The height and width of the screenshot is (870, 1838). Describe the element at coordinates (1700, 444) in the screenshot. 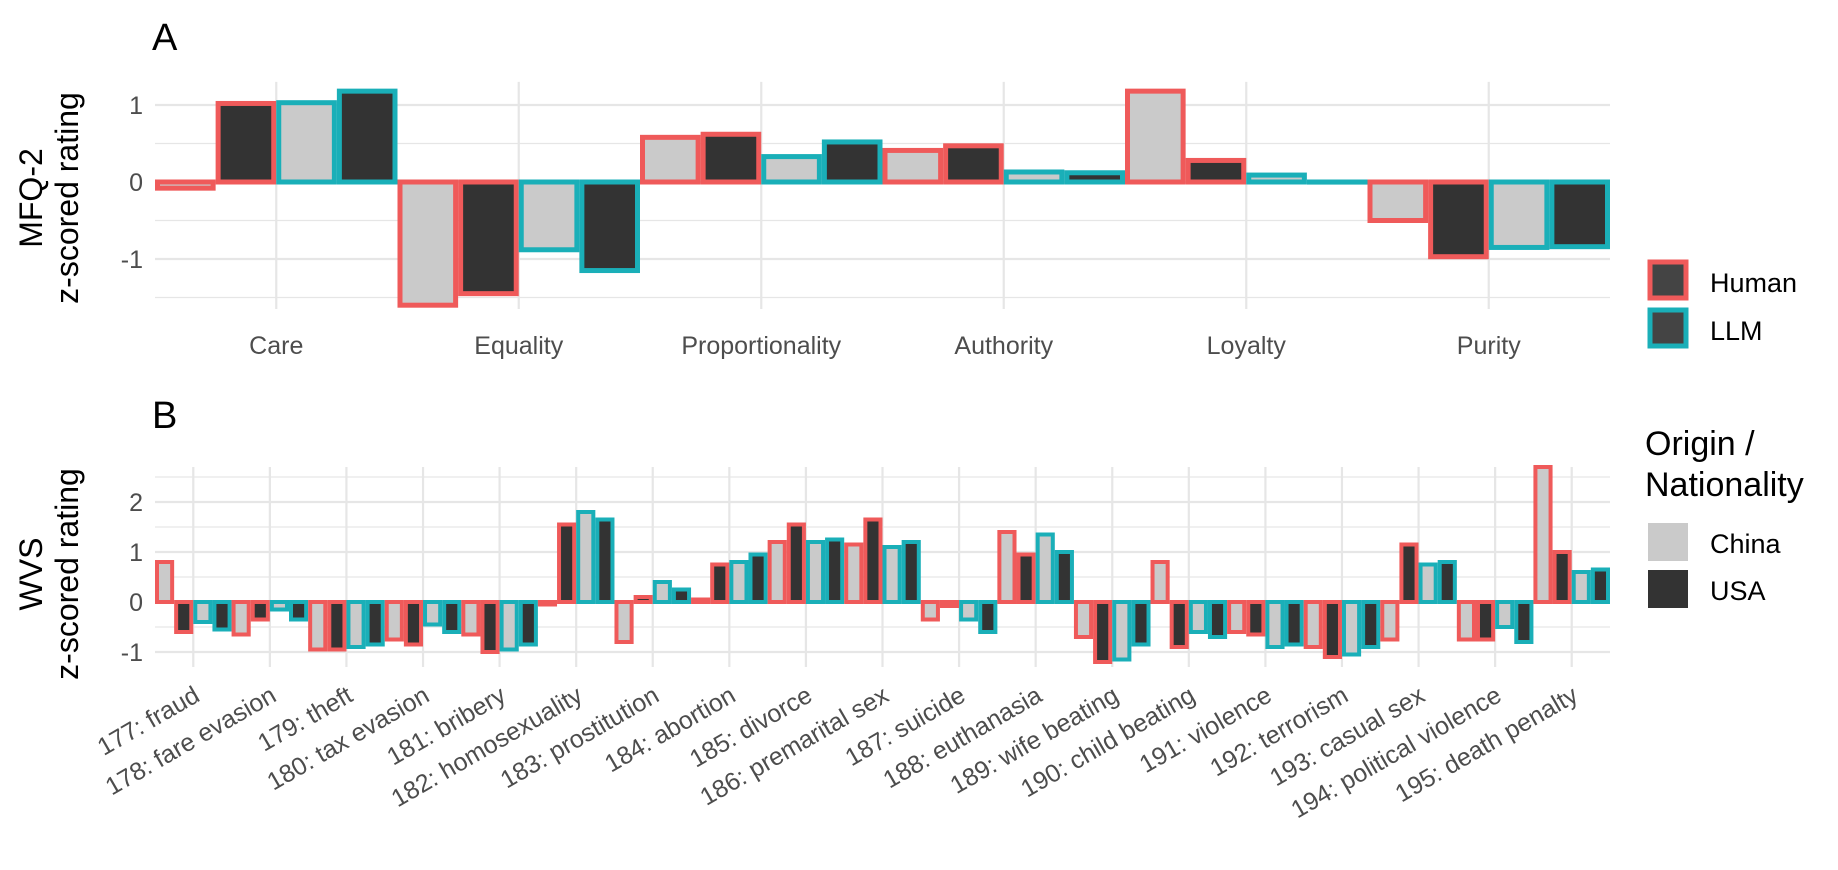

I see `legend-origin-title-line1: Origin /` at that location.